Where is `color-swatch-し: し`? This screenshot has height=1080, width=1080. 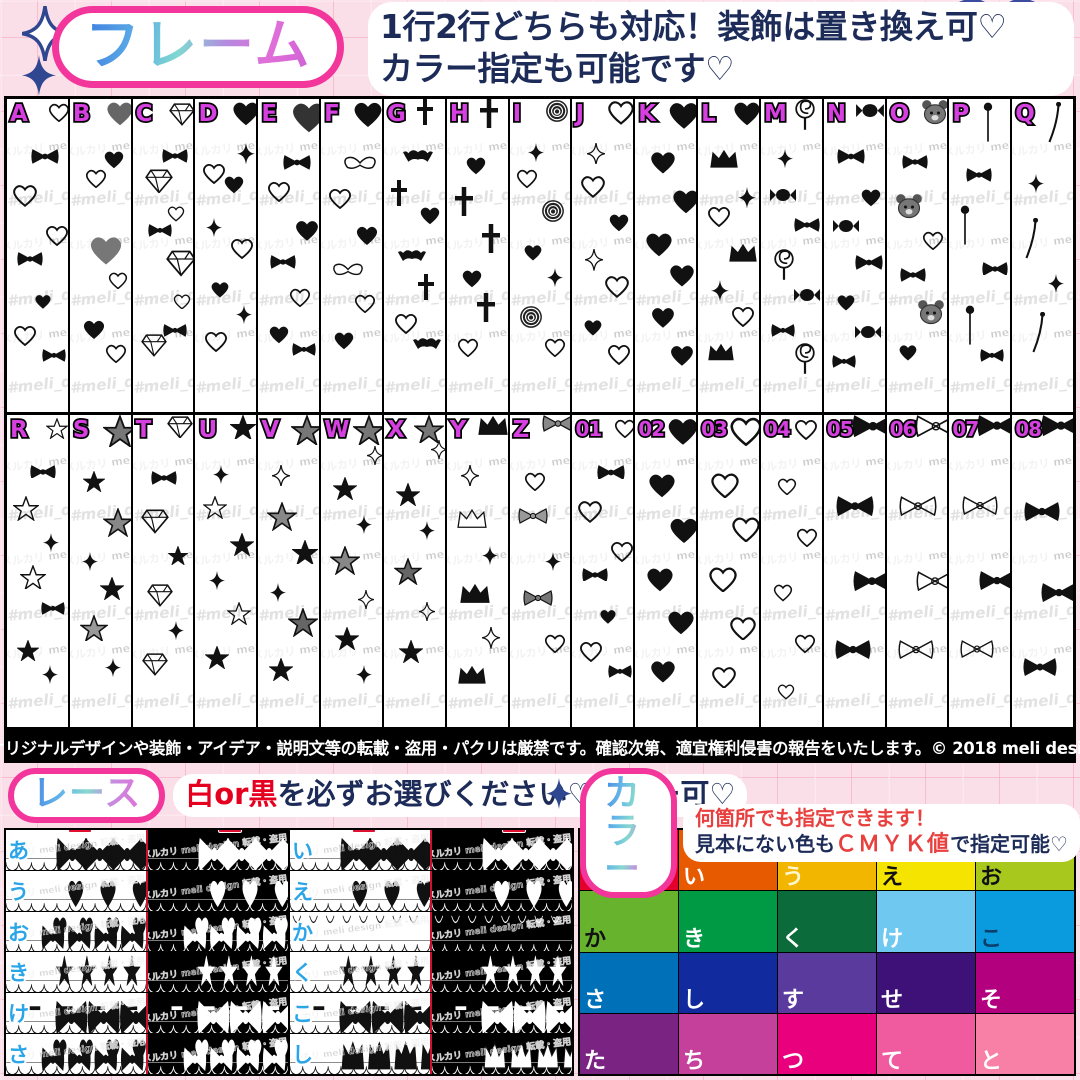 color-swatch-し: し is located at coordinates (728, 982).